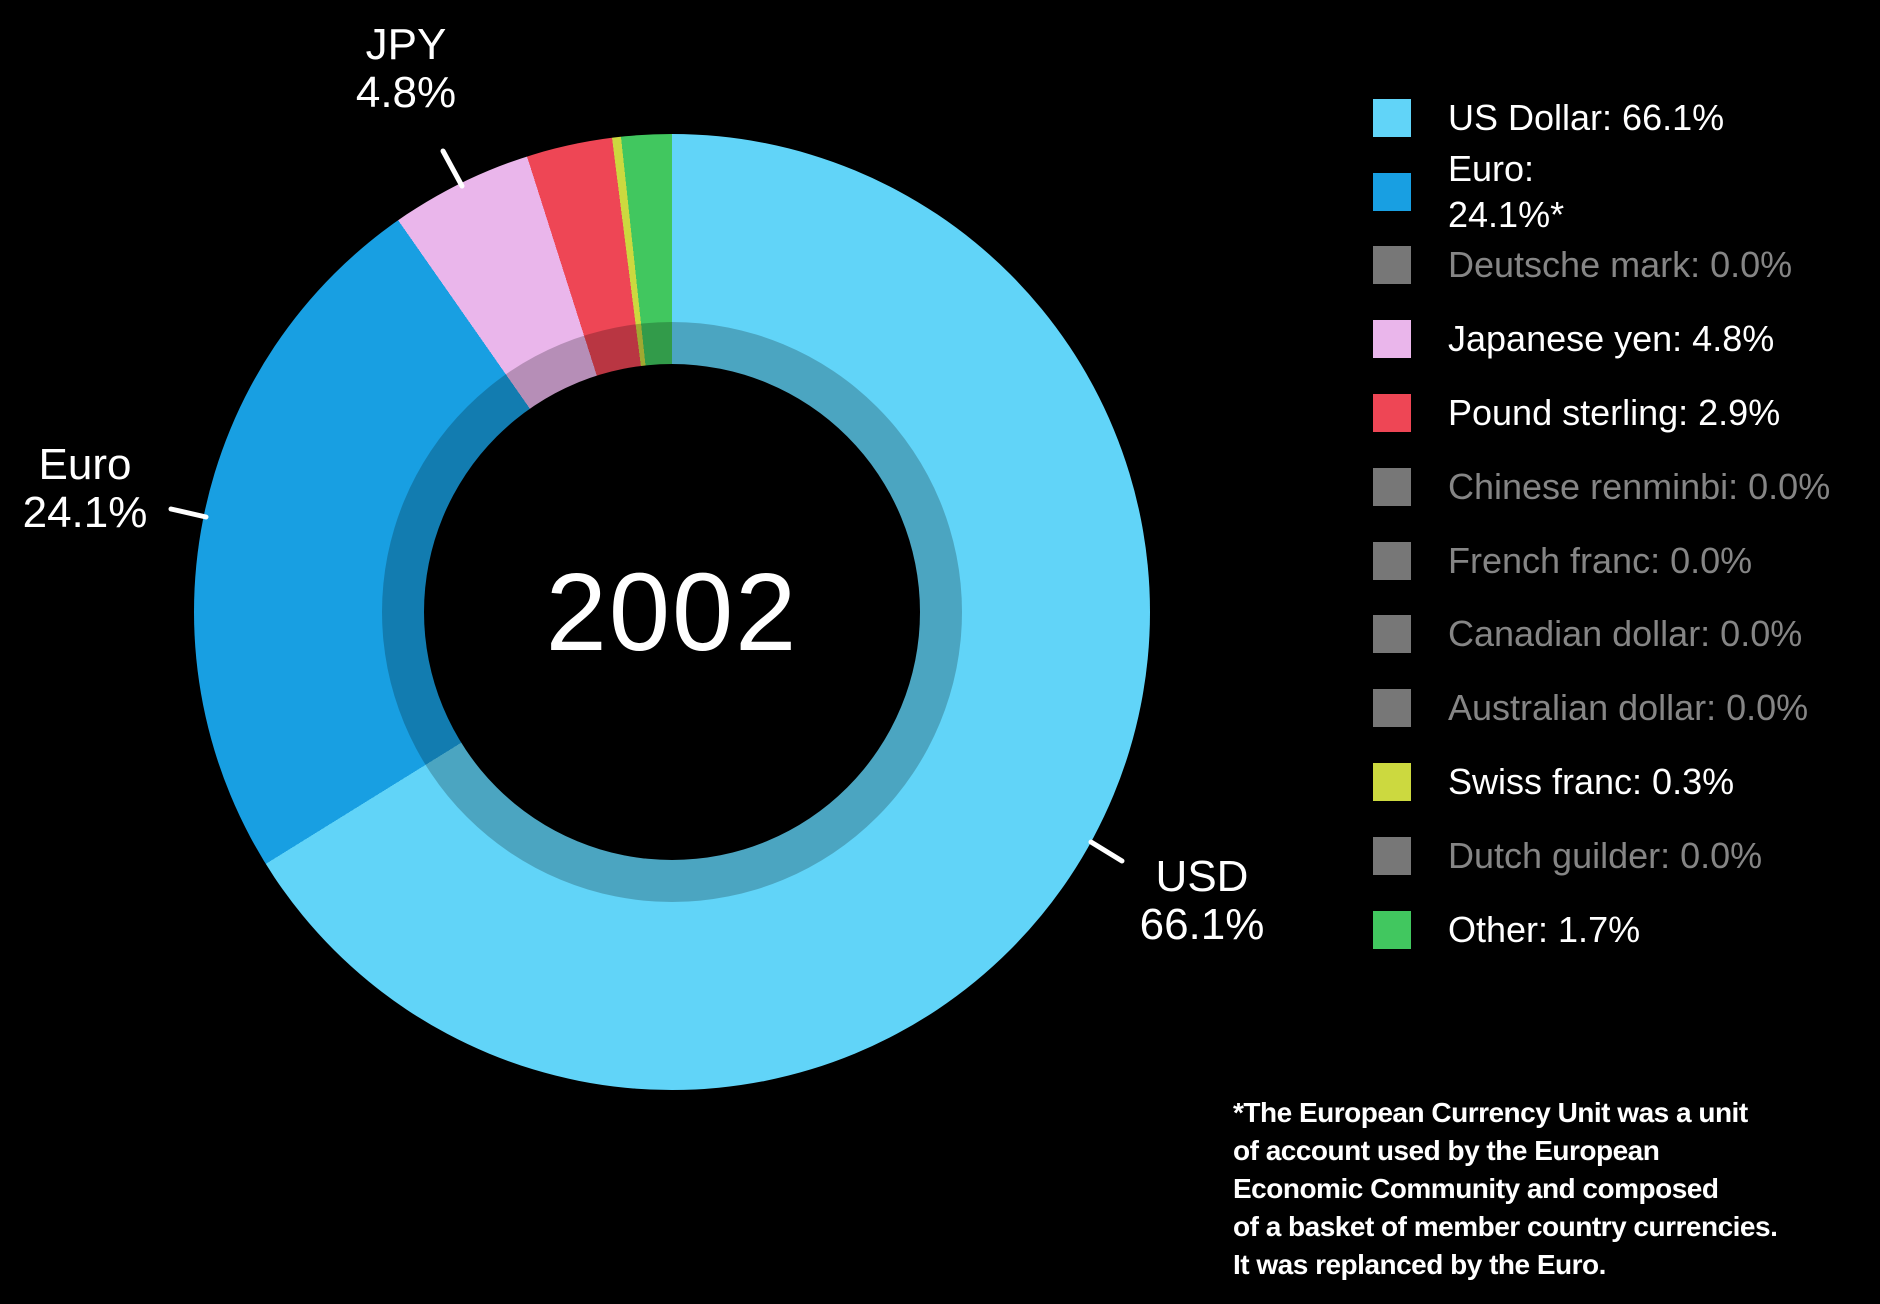 This screenshot has height=1304, width=1880. I want to click on legend-label: Deutsche mark: 0.0%, so click(1620, 265).